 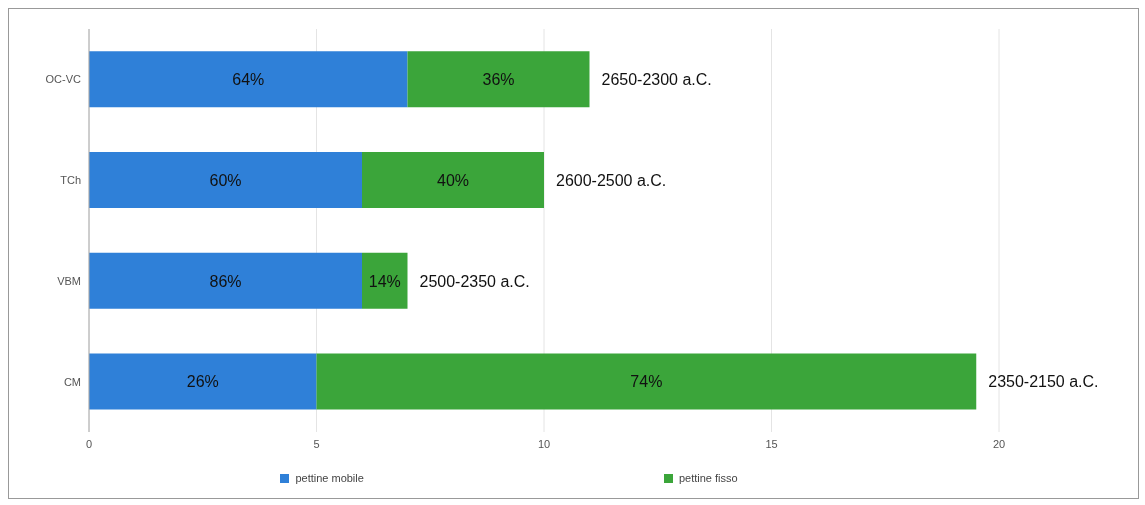 I want to click on annotation: 86%, so click(x=225, y=281).